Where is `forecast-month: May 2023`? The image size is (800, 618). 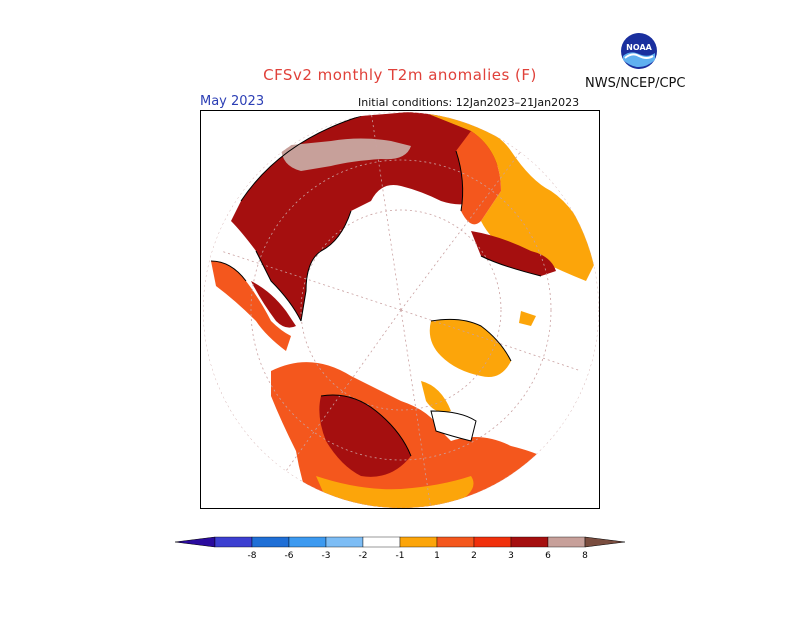 forecast-month: May 2023 is located at coordinates (232, 101).